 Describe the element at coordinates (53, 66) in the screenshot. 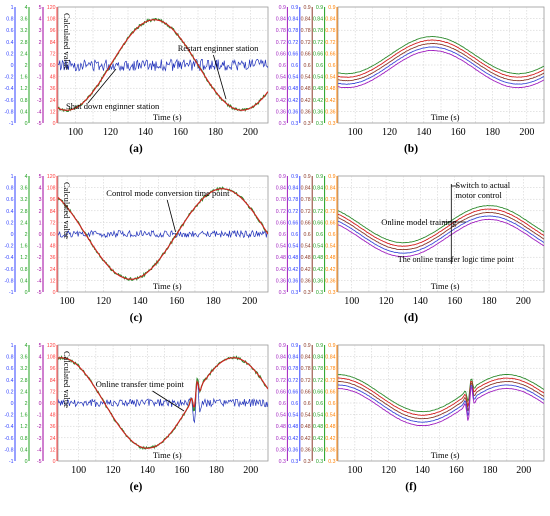

I see `y-tick-label: 60` at that location.